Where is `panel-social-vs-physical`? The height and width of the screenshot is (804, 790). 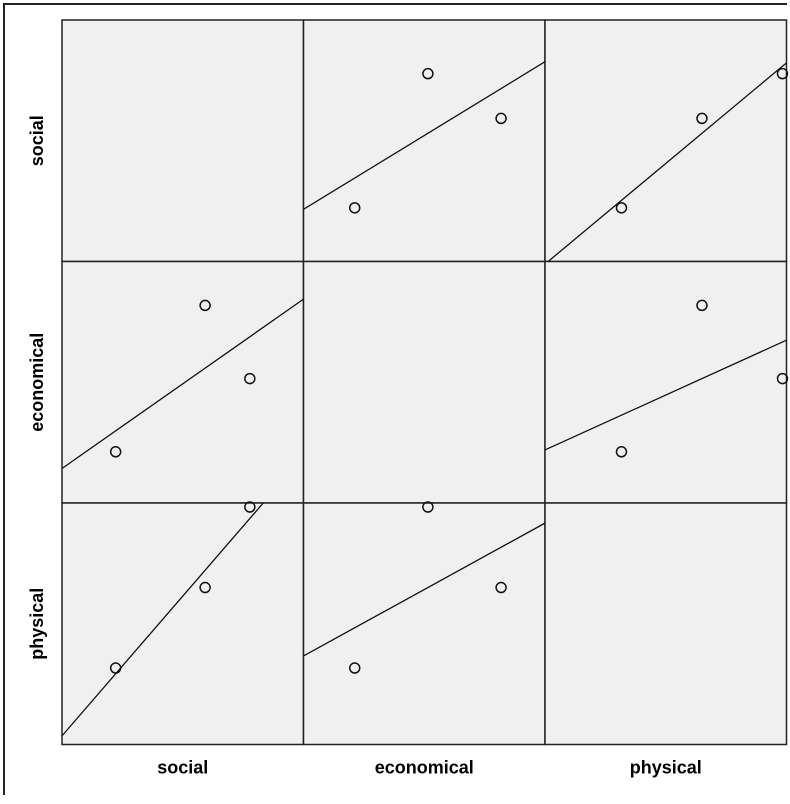
panel-social-vs-physical is located at coordinates (666, 141).